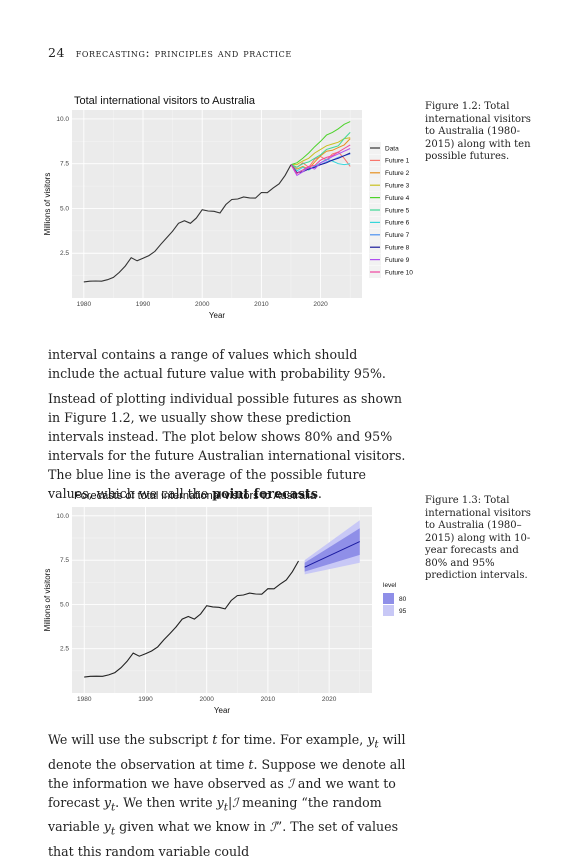  What do you see at coordinates (64, 560) in the screenshot?
I see `chart2-ytick-label: 7.5` at bounding box center [64, 560].